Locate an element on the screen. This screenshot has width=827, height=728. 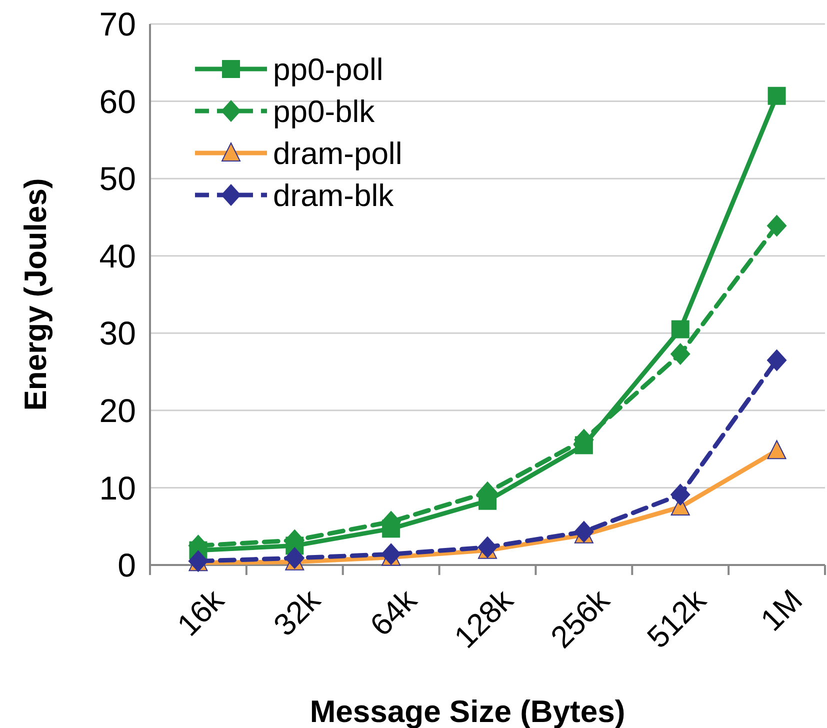
y-tick-label: 70 is located at coordinates (117, 24).